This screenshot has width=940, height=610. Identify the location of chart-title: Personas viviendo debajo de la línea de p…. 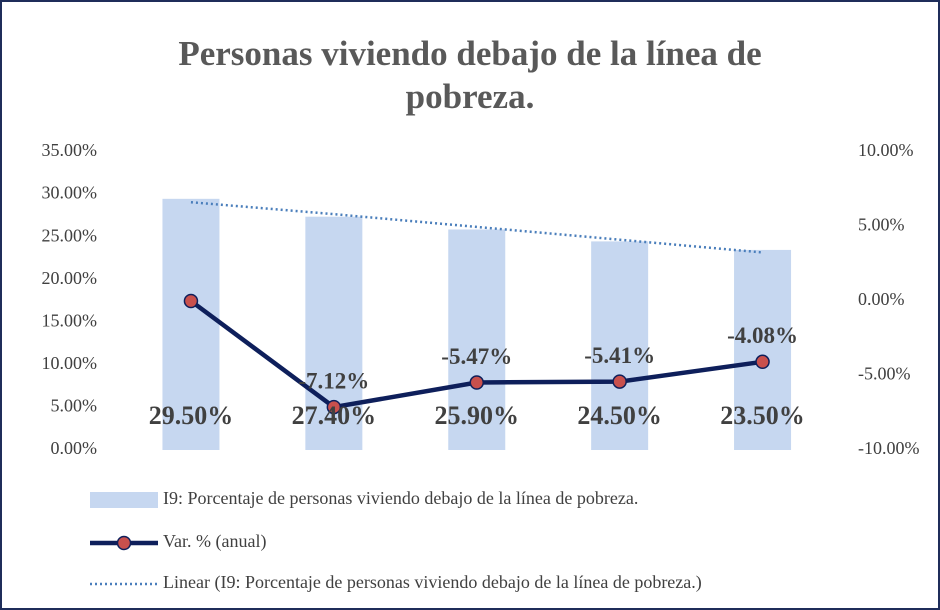
(469, 75).